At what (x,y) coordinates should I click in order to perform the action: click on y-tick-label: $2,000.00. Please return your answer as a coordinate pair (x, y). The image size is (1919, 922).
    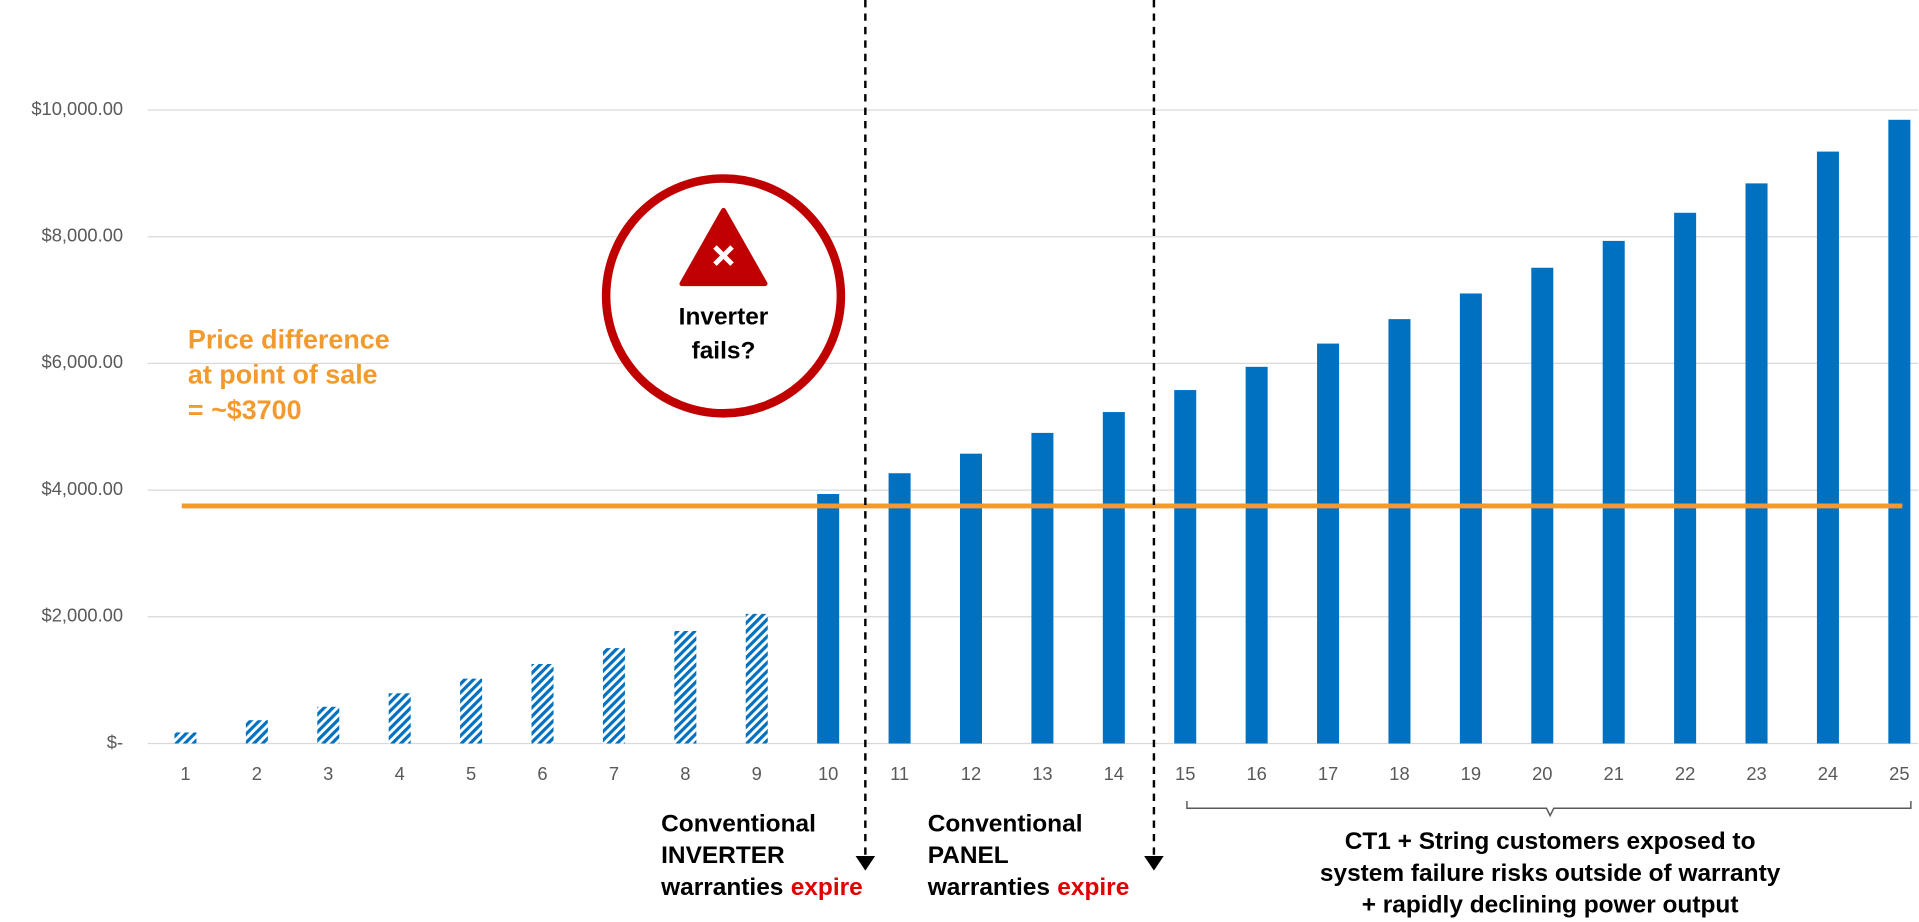
    Looking at the image, I should click on (83, 615).